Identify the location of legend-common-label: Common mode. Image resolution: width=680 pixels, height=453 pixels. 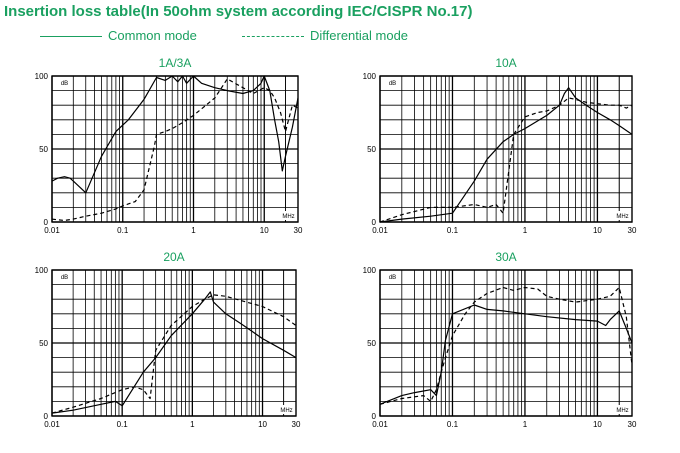
(152, 35).